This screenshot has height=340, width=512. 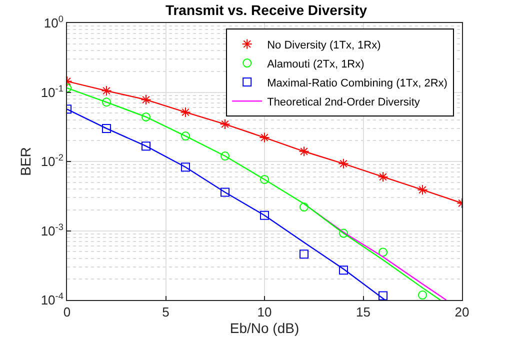 What do you see at coordinates (67, 312) in the screenshot?
I see `x-tick-label: 0` at bounding box center [67, 312].